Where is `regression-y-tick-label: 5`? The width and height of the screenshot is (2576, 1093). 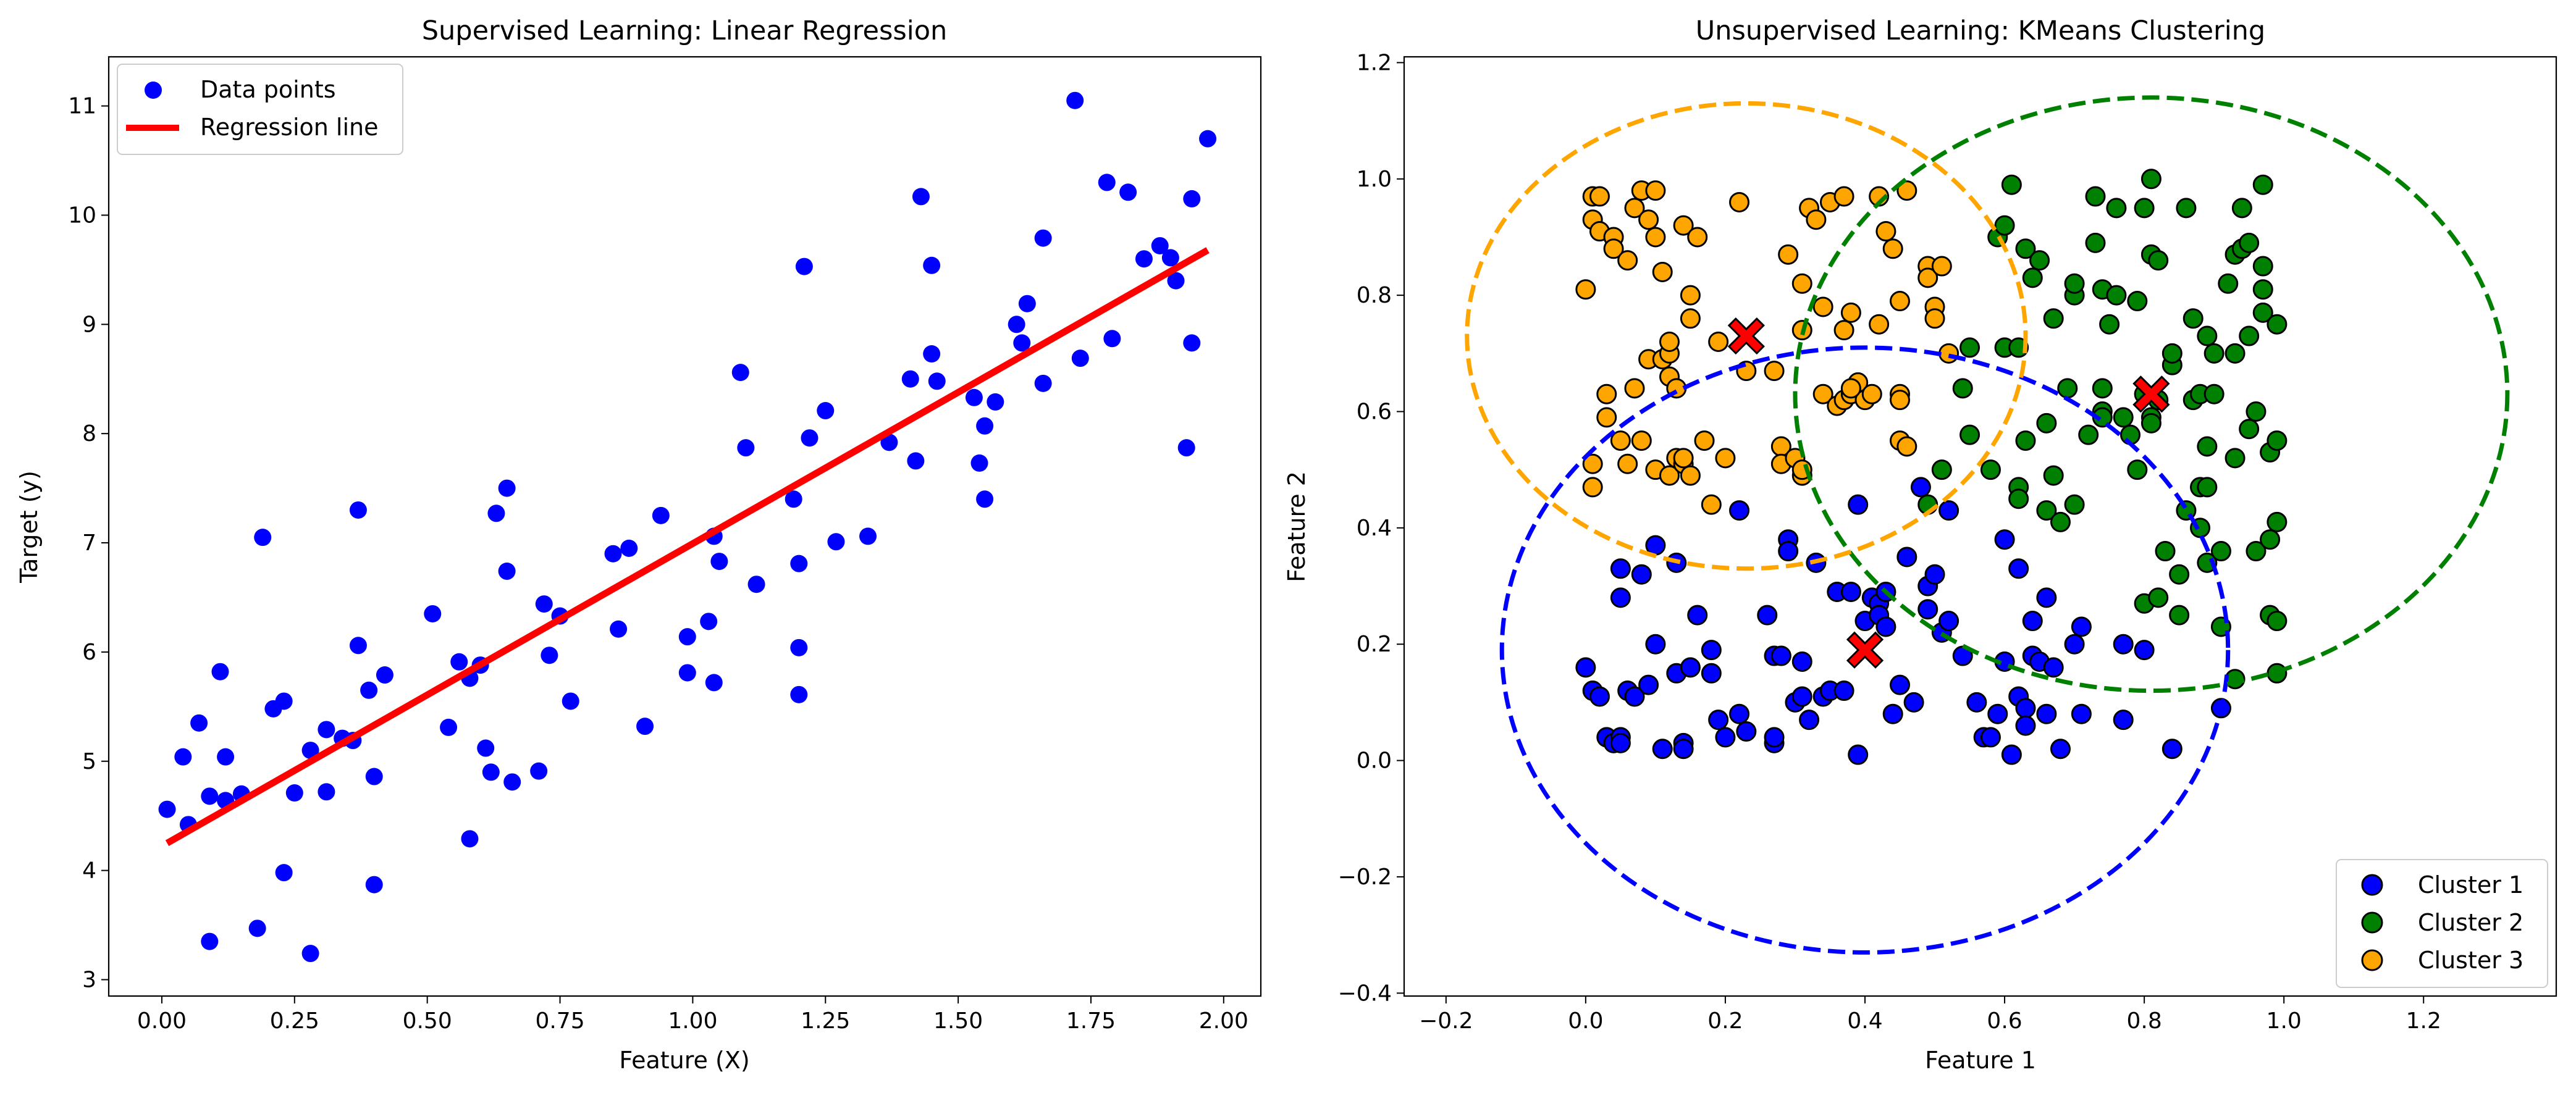
regression-y-tick-label: 5 is located at coordinates (89, 761).